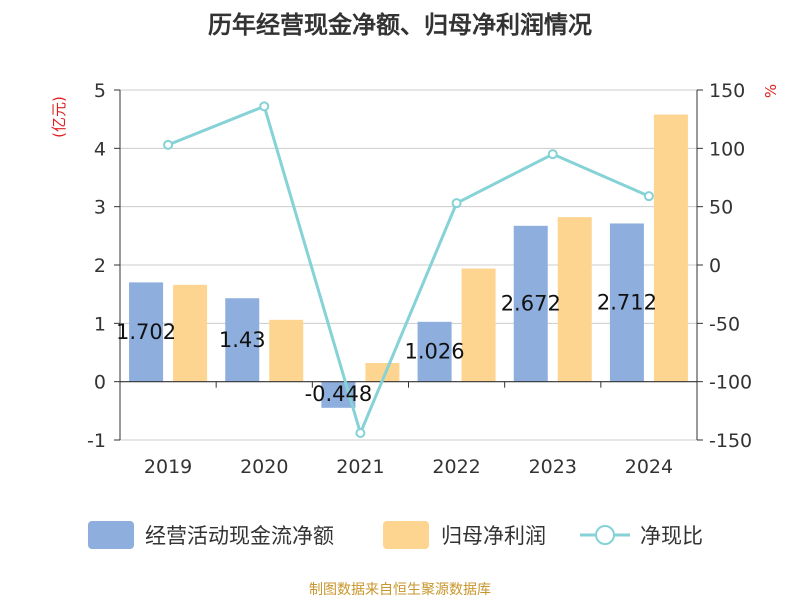 The height and width of the screenshot is (600, 800). Describe the element at coordinates (168, 467) in the screenshot. I see `x-axis-tick-label: 2019` at that location.